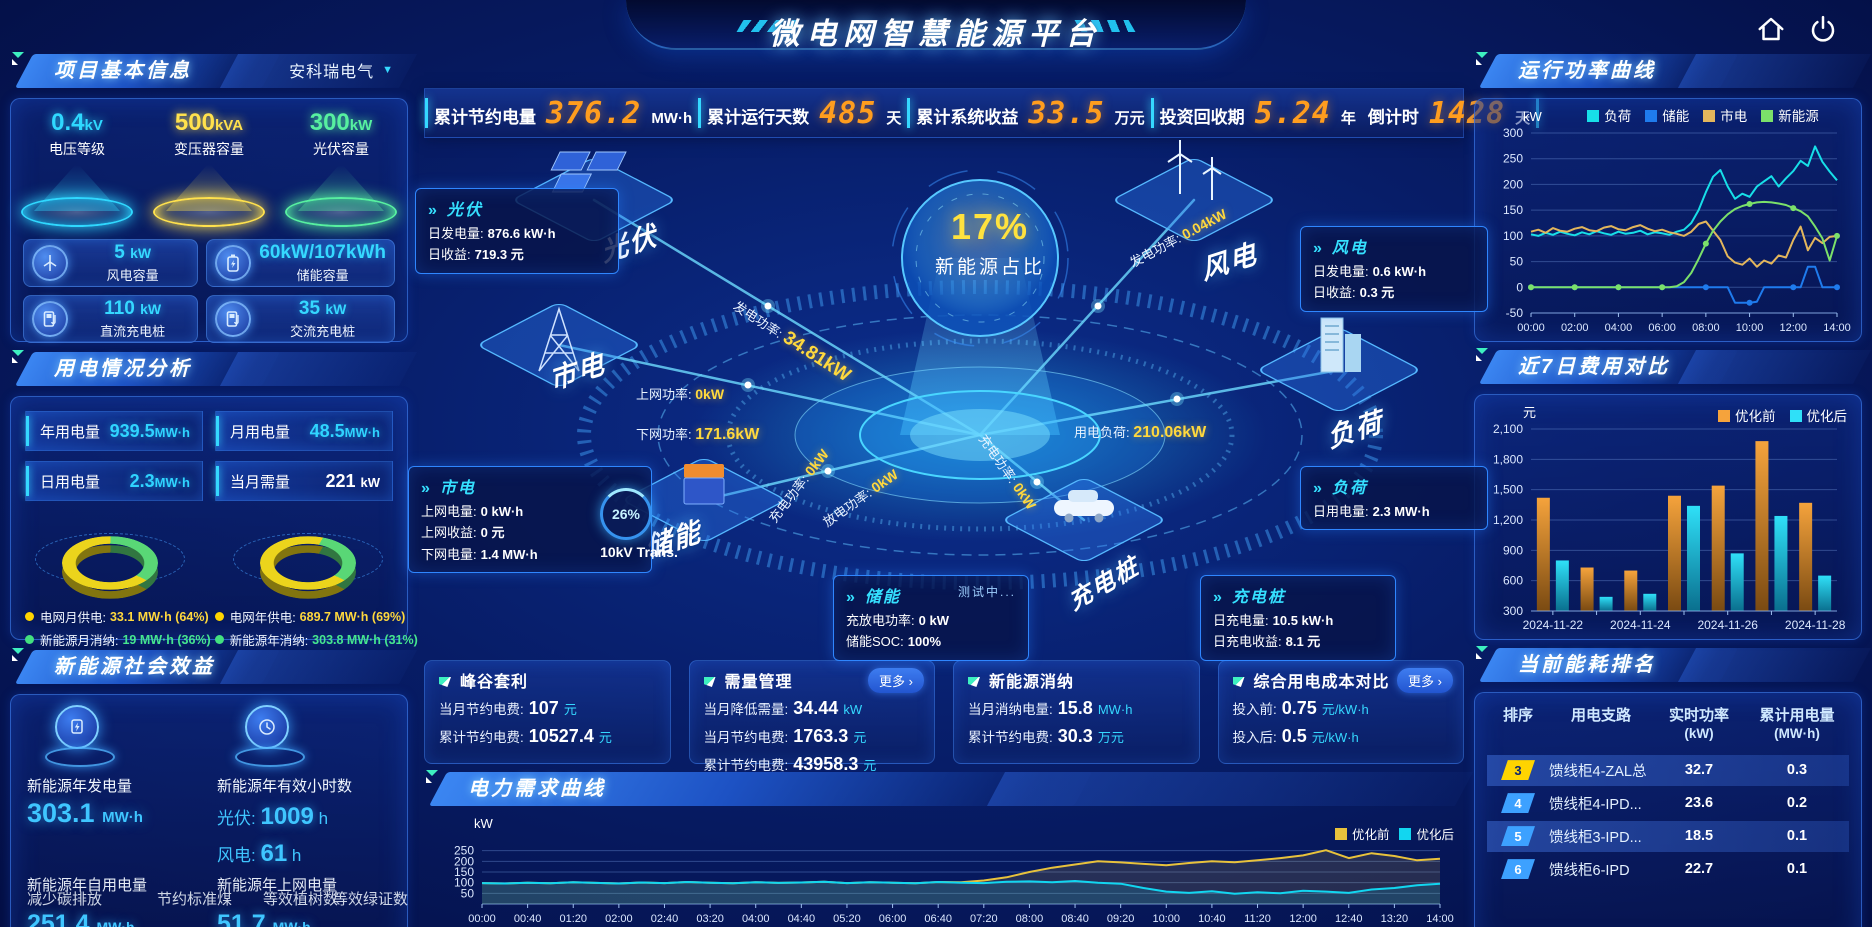 The image size is (1872, 927). What do you see at coordinates (1518, 803) in the screenshot?
I see `rank-badge: 4` at bounding box center [1518, 803].